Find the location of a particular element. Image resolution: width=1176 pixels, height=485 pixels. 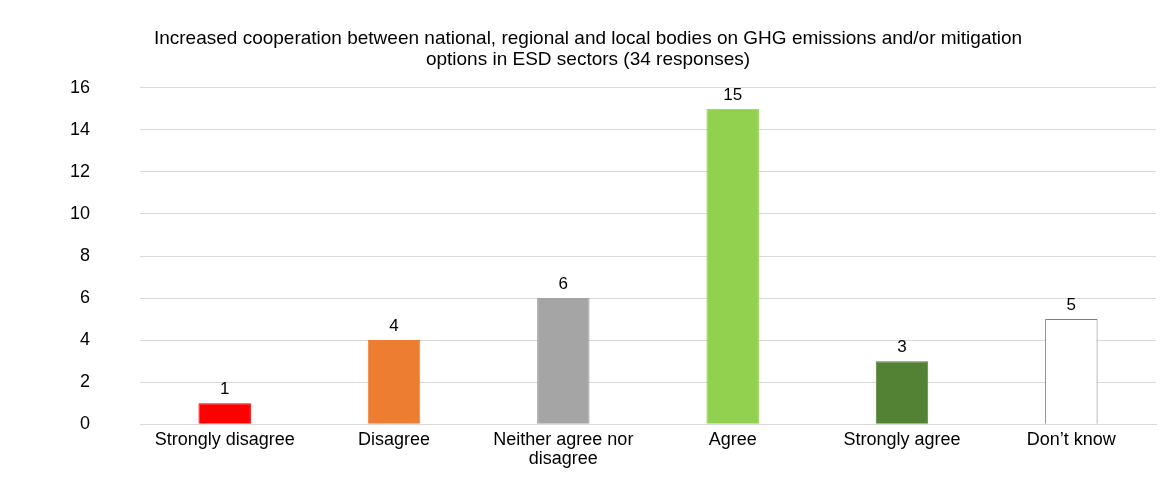

x-tick-label: Disagree is located at coordinates (394, 438).